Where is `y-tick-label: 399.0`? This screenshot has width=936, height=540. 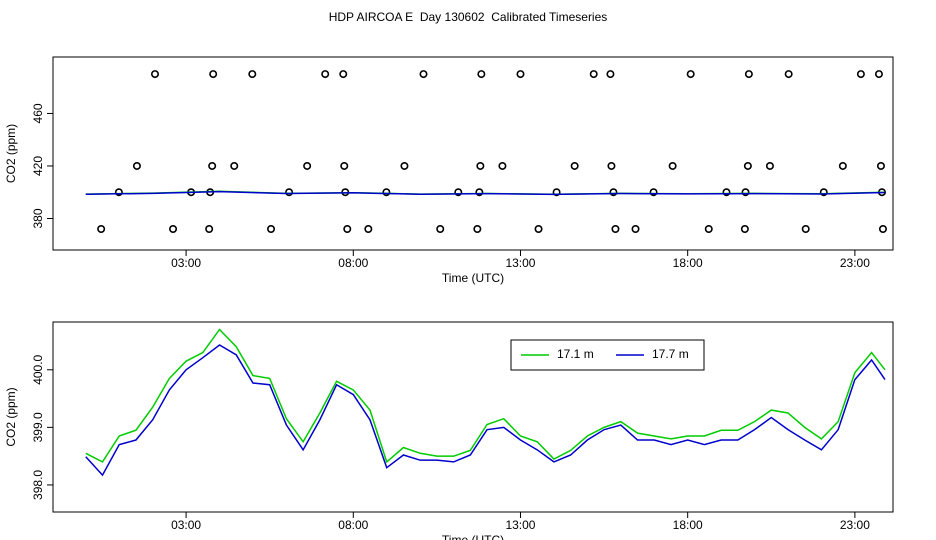
y-tick-label: 399.0 is located at coordinates (38, 427).